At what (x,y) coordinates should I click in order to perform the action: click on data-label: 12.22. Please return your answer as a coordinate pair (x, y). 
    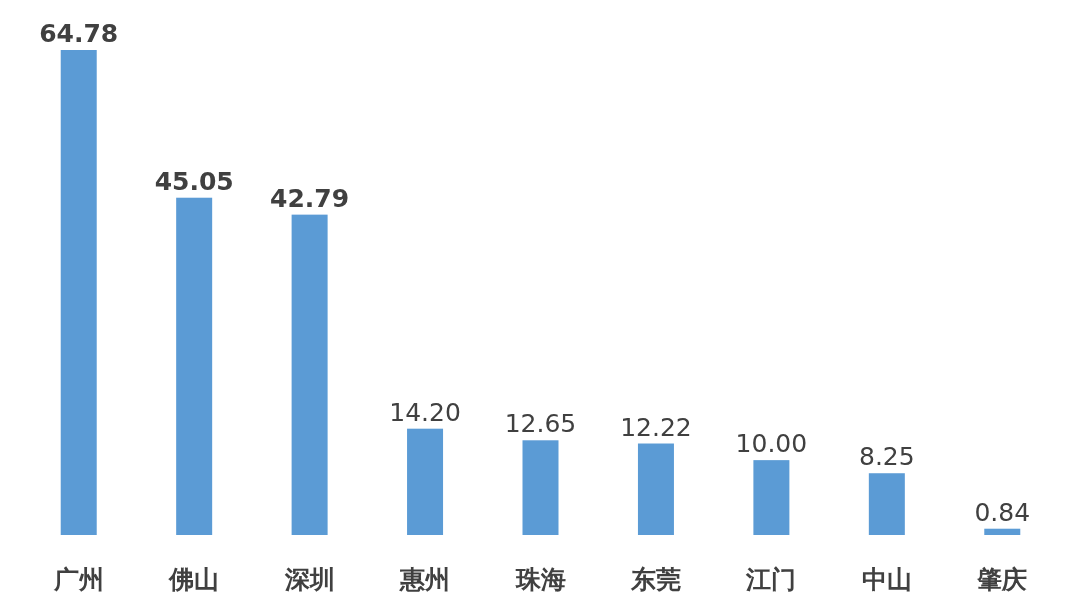
    Looking at the image, I should click on (656, 427).